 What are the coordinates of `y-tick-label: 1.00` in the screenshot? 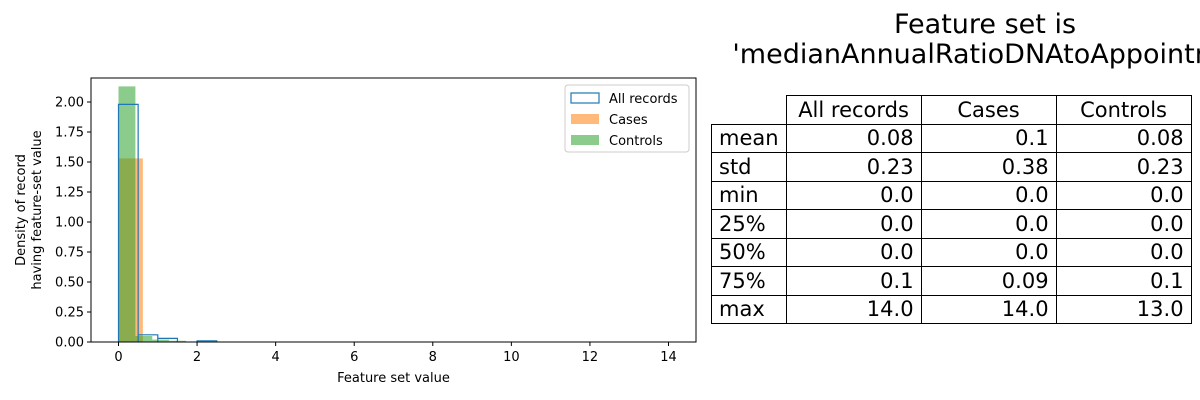 It's located at (69, 223).